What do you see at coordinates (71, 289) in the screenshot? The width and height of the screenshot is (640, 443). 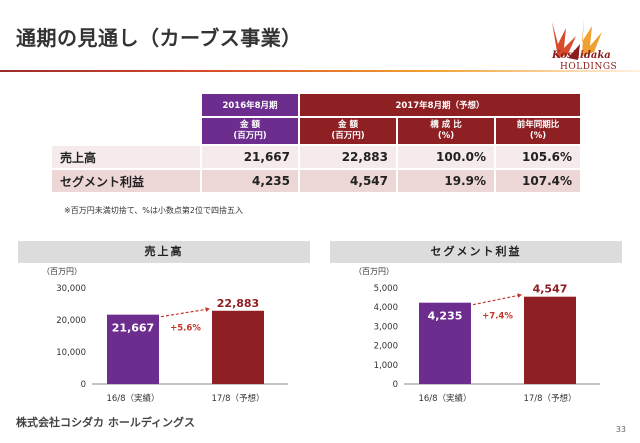 I see `y-tick-label: 30,000` at bounding box center [71, 289].